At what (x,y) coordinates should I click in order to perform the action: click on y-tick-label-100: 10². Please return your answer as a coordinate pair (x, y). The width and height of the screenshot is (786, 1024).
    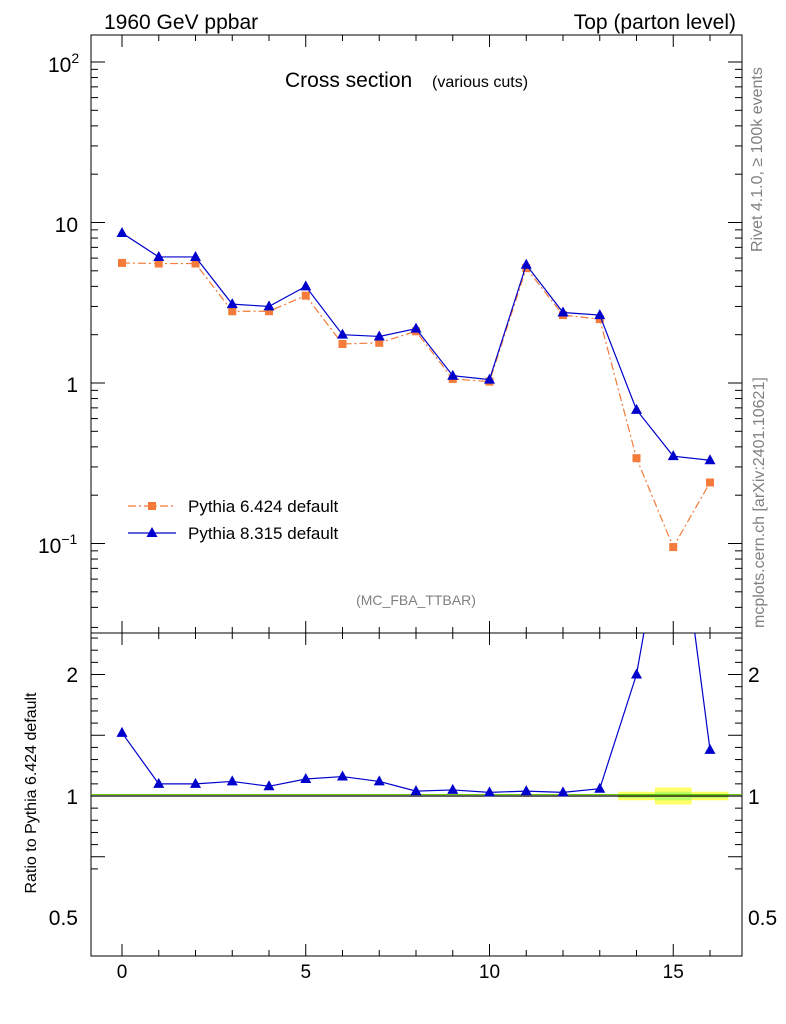
    Looking at the image, I should click on (63, 63).